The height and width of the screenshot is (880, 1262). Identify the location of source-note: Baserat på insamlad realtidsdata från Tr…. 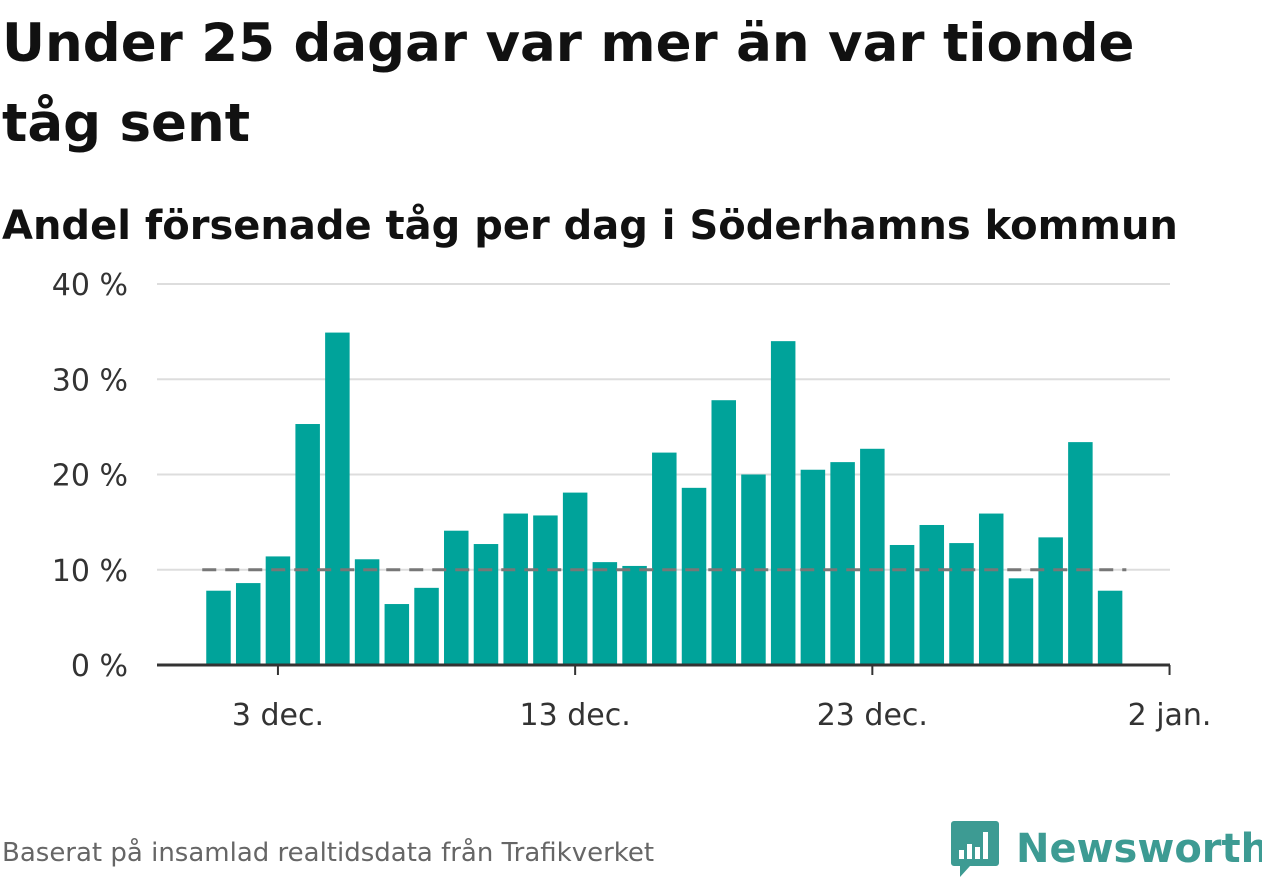
(328, 853).